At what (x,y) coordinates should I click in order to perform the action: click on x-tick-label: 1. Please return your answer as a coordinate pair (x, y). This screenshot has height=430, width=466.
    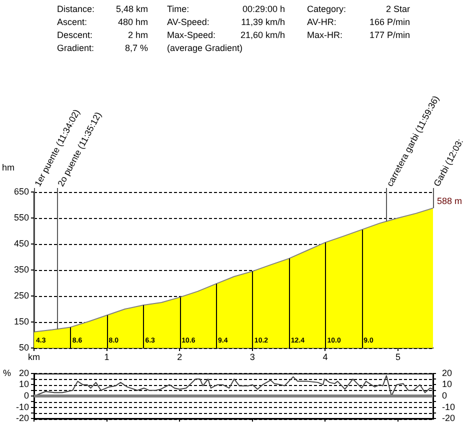
    Looking at the image, I should click on (107, 357).